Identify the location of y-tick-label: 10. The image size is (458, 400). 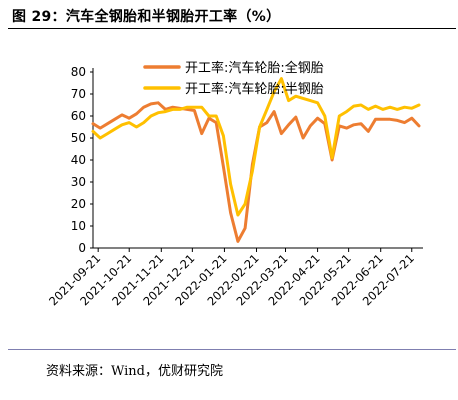
(78, 226).